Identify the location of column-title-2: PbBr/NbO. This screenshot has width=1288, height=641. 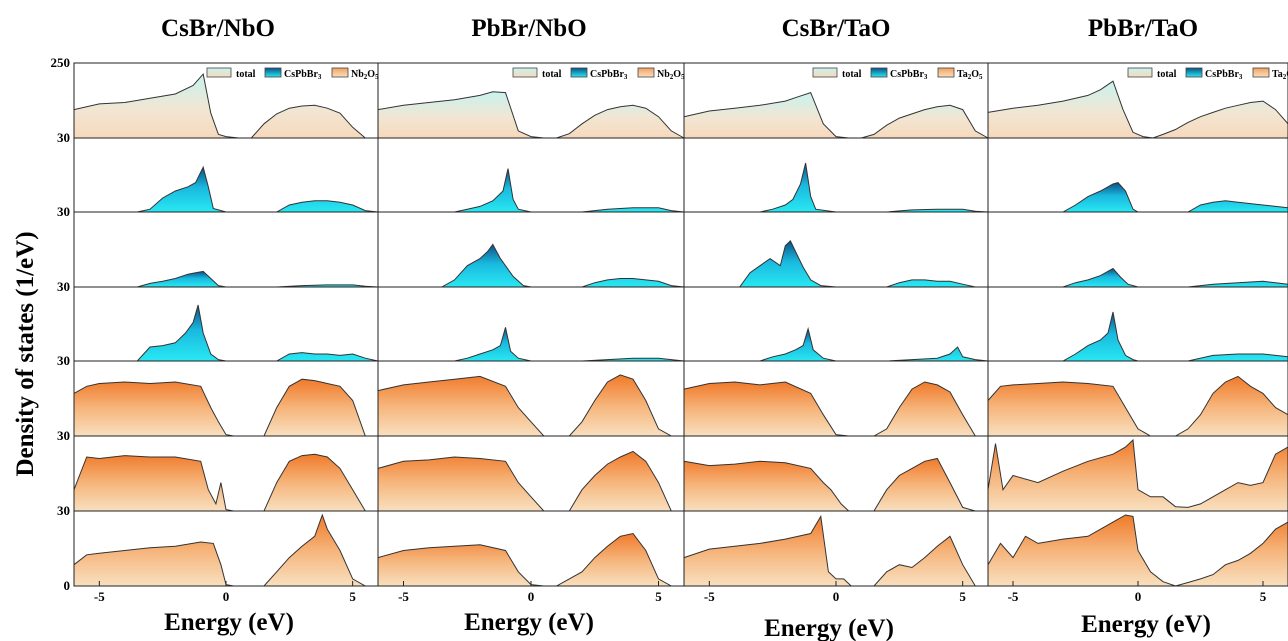
(528, 28).